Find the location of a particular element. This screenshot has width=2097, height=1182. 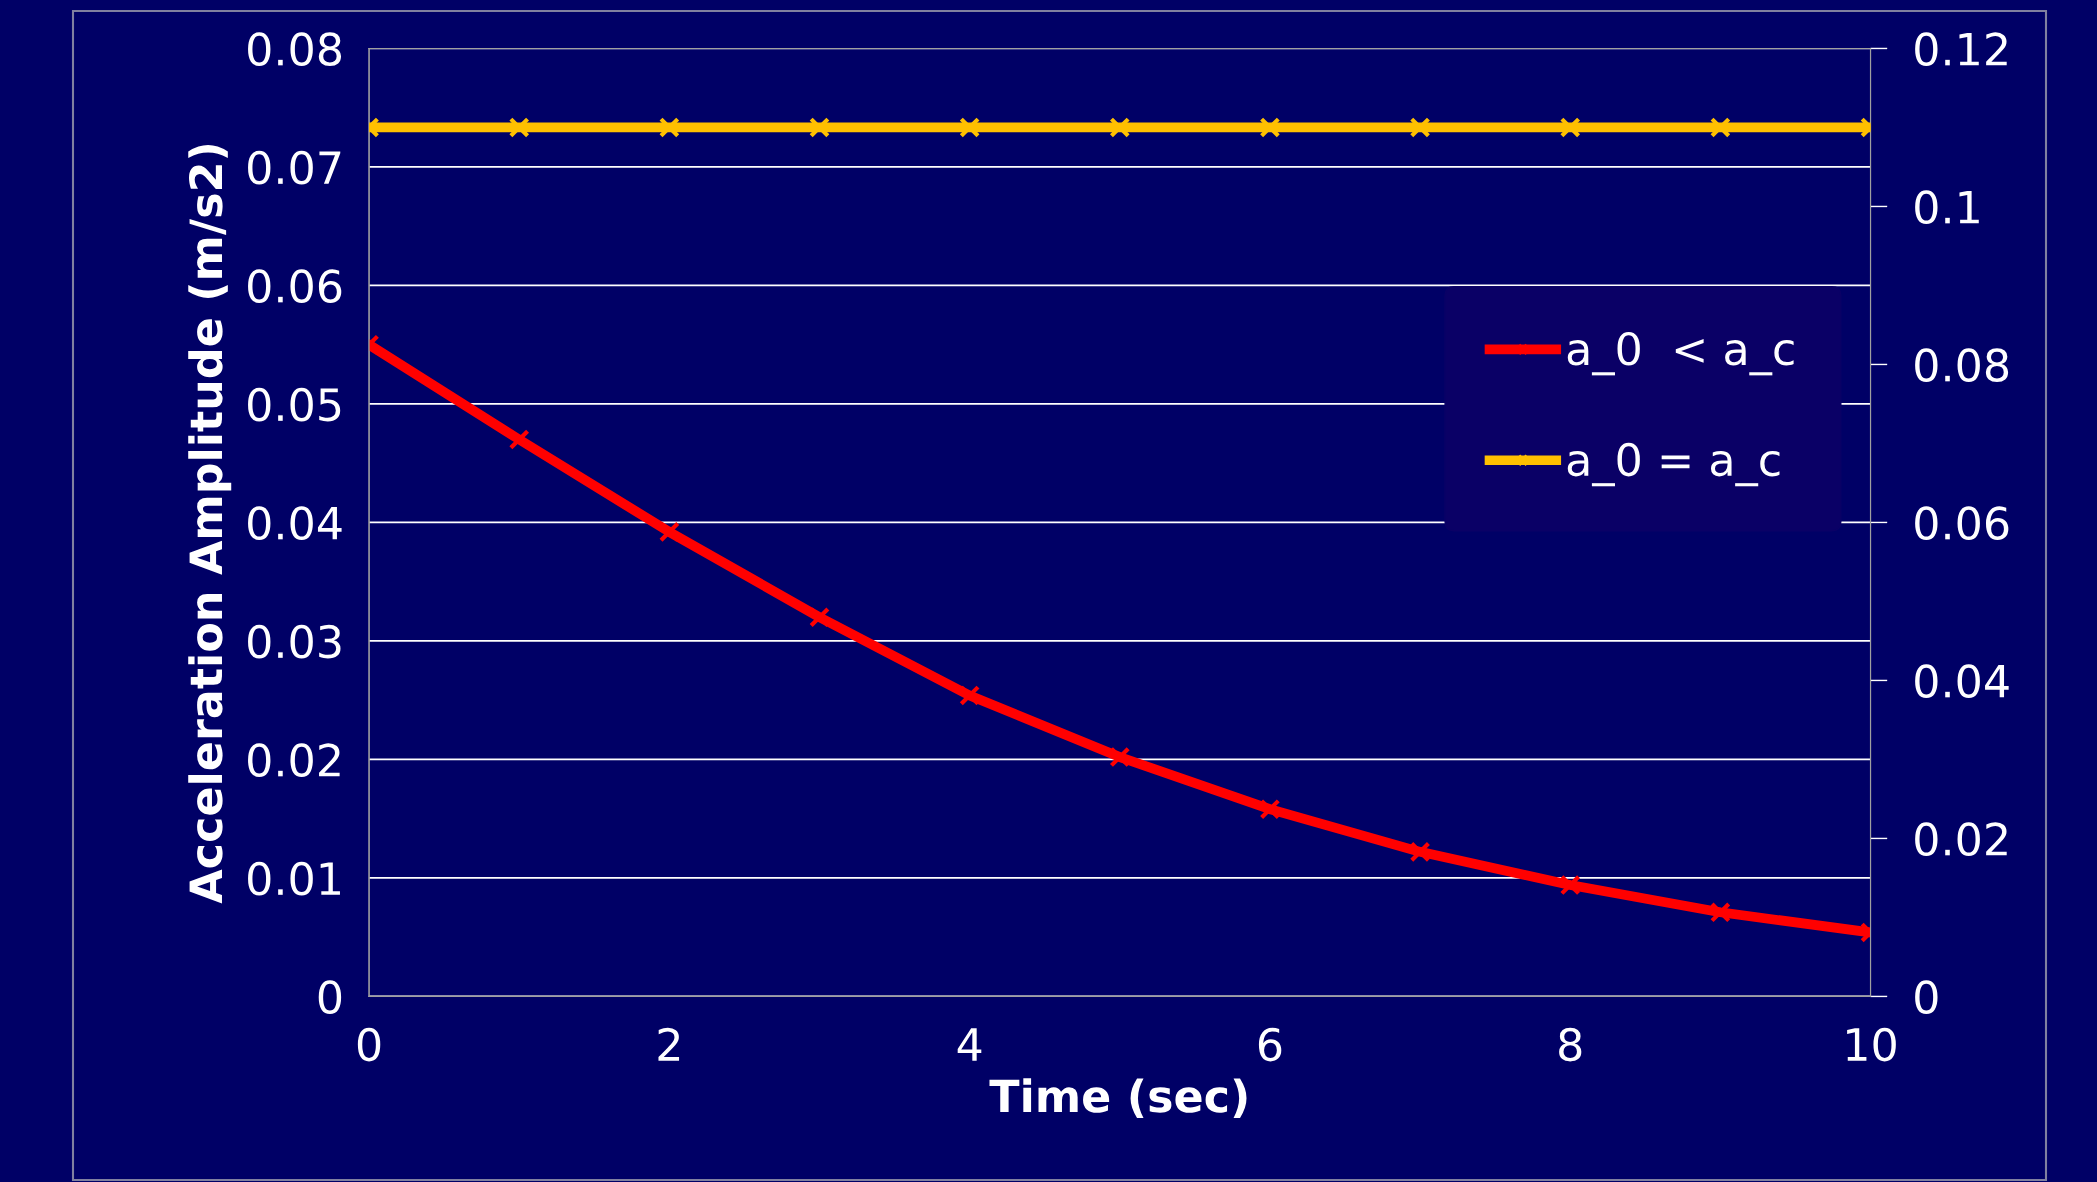

y-tick-label: 0.04 is located at coordinates (295, 523).